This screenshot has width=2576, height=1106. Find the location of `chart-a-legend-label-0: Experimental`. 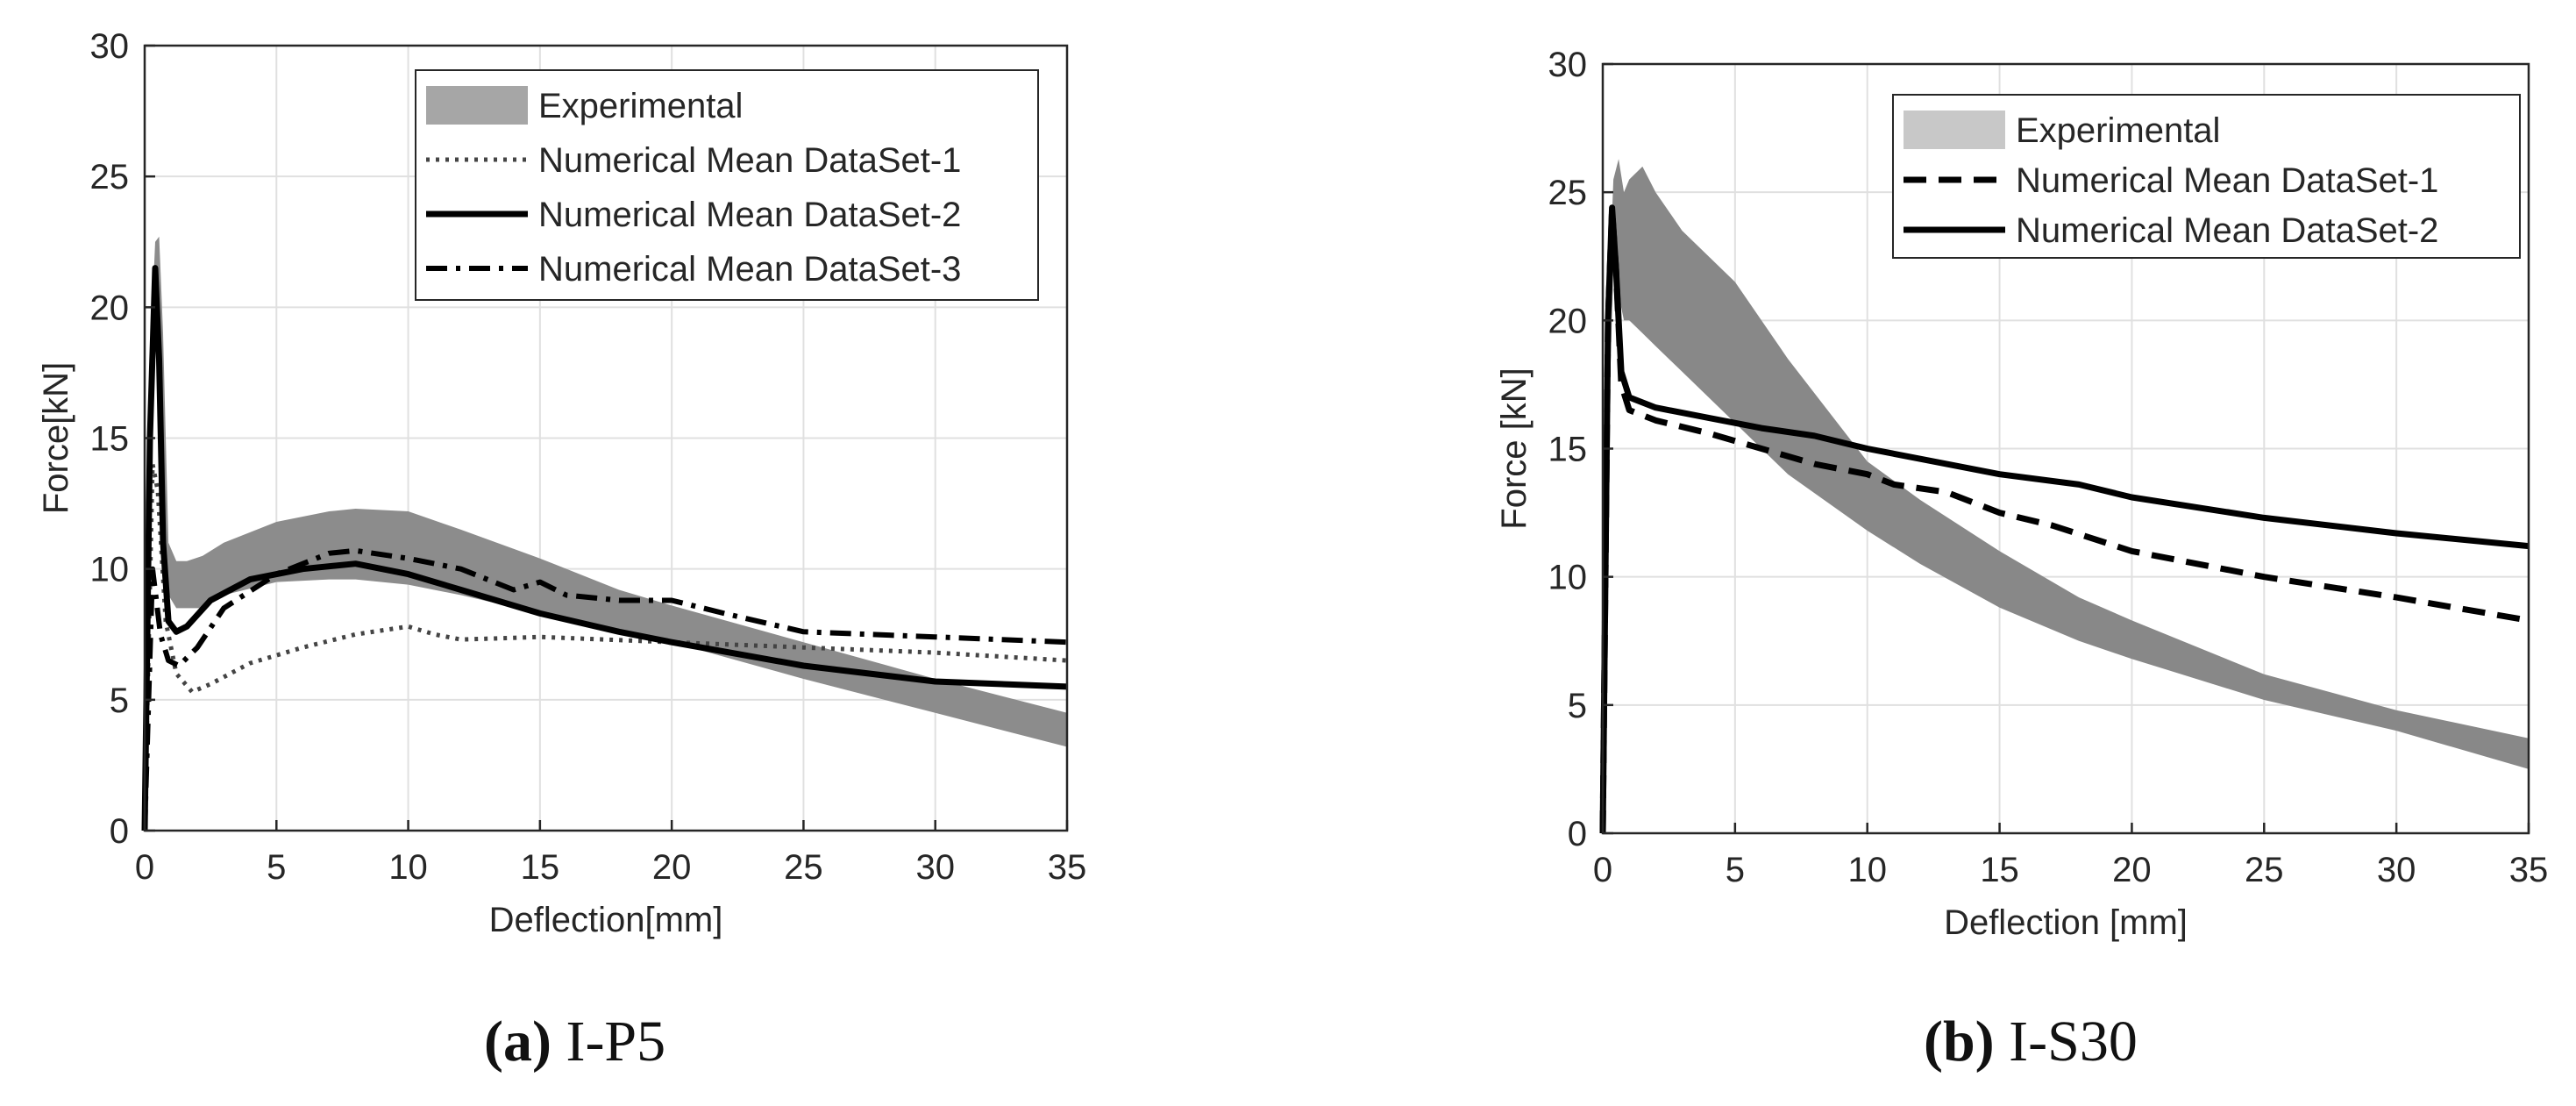

chart-a-legend-label-0: Experimental is located at coordinates (640, 106).